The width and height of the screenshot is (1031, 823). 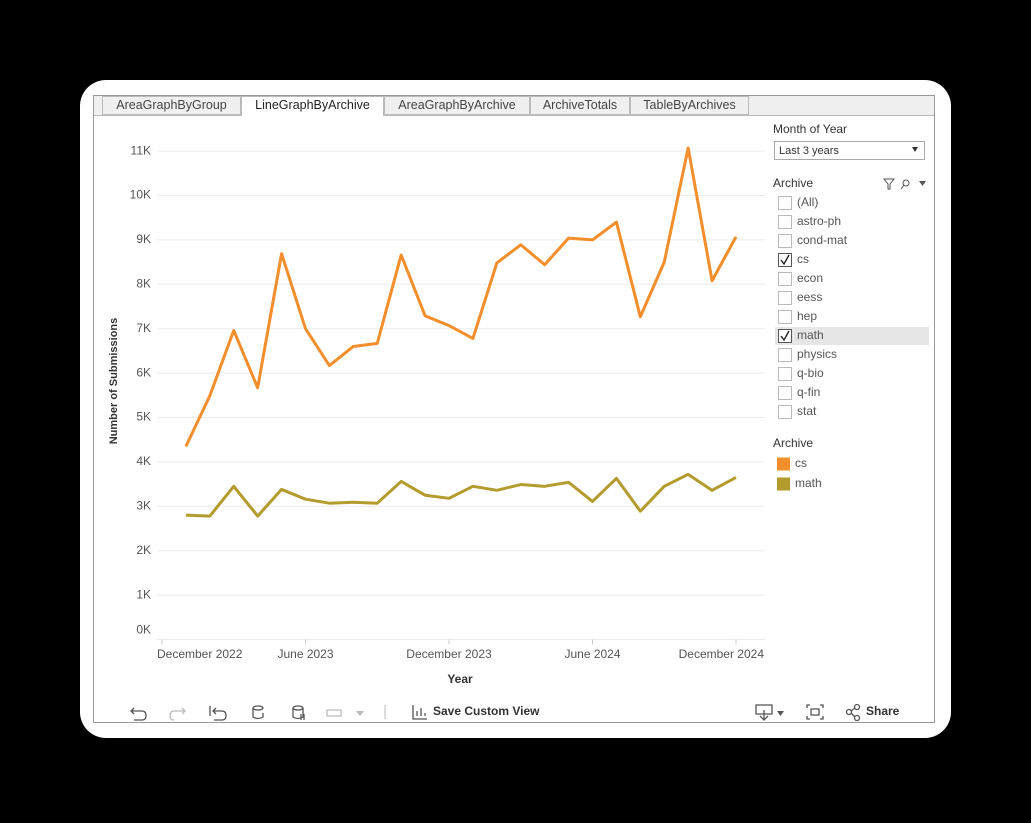 What do you see at coordinates (808, 483) in the screenshot?
I see `legend-label: math` at bounding box center [808, 483].